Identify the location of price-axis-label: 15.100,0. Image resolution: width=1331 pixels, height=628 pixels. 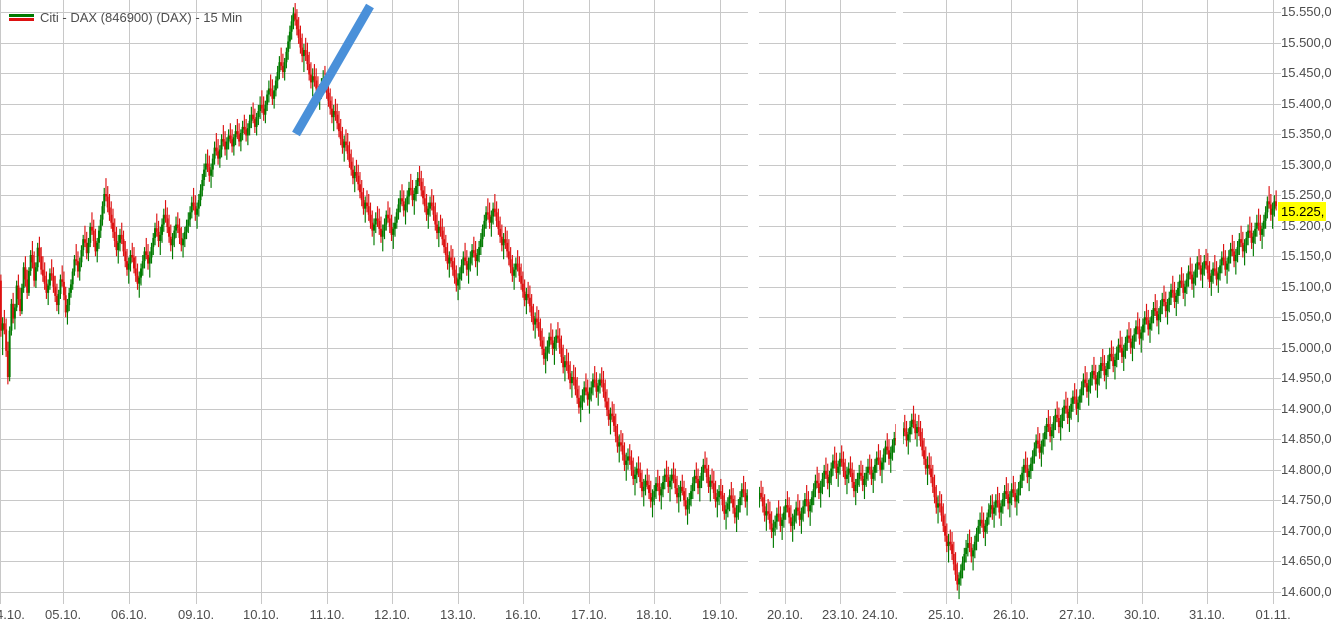
(1306, 286).